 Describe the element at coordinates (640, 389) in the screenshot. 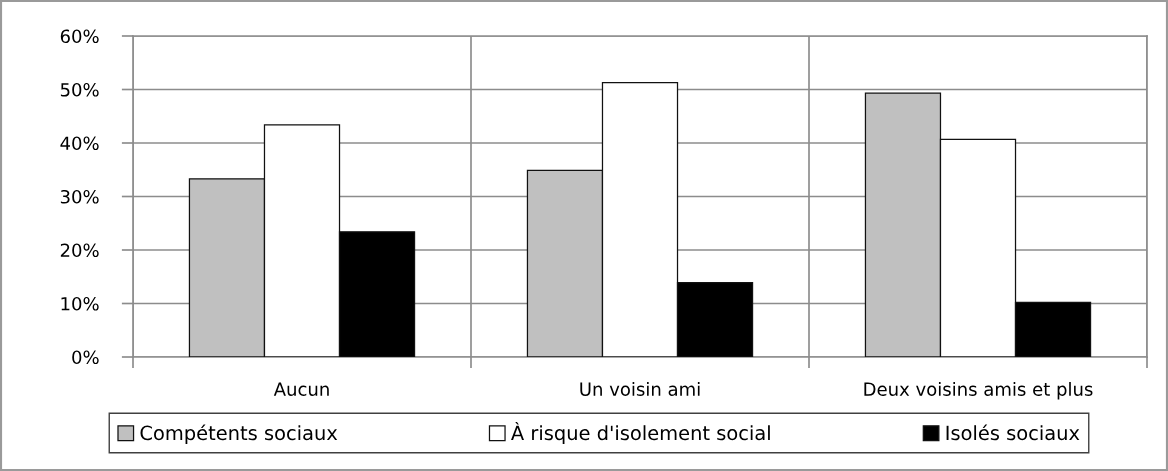

I see `x-tick-label: Un voisin ami` at that location.